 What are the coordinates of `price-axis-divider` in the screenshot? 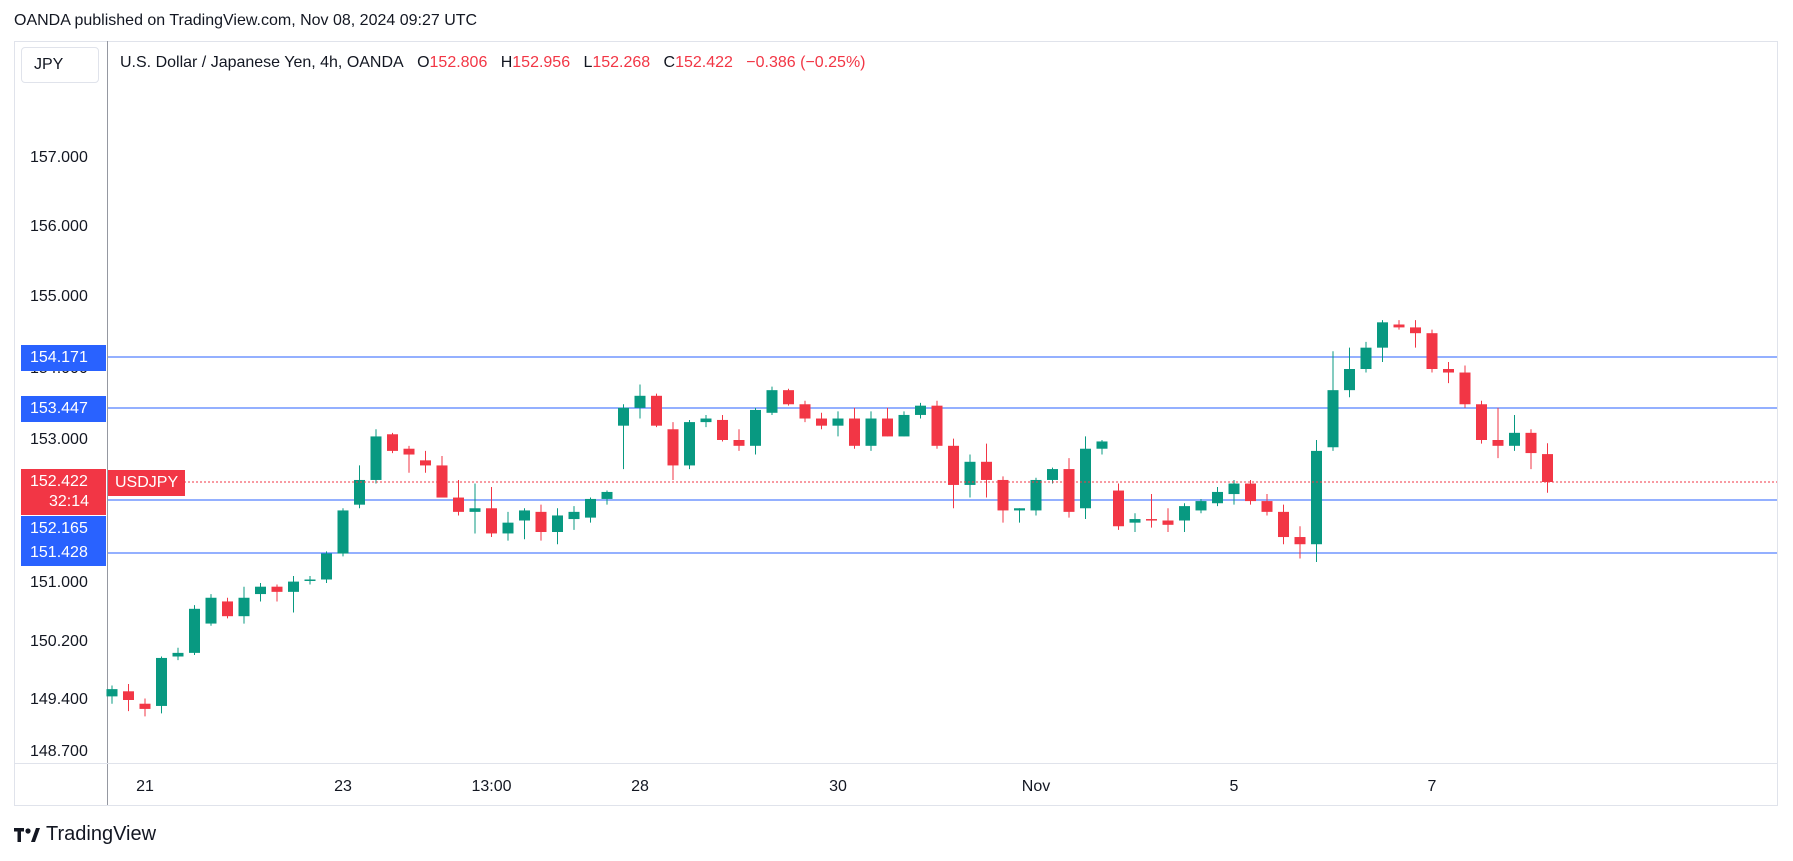 It's located at (107, 423).